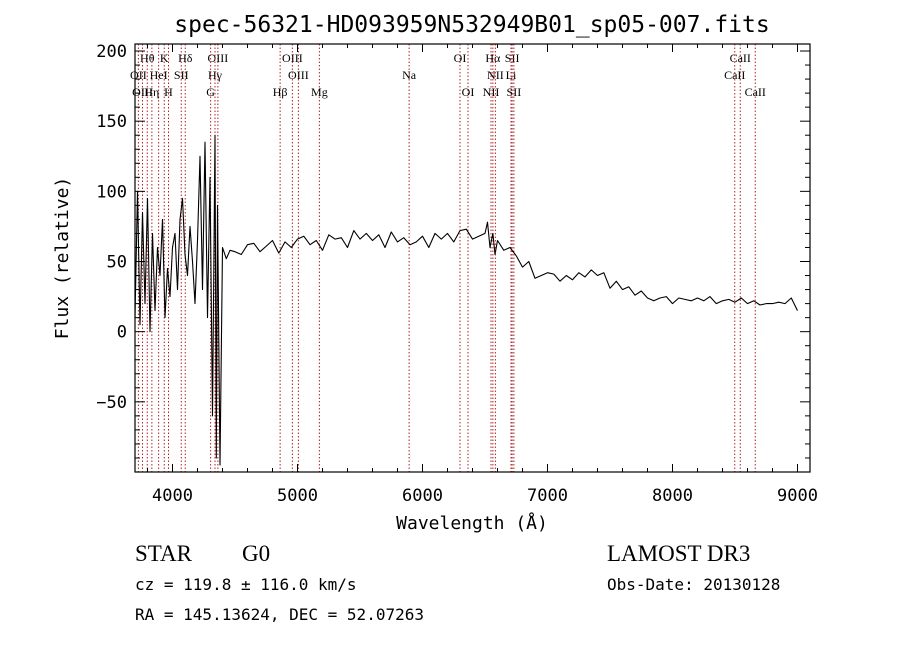 The height and width of the screenshot is (649, 900). I want to click on x-axis-label: Wavelength (Å), so click(472, 523).